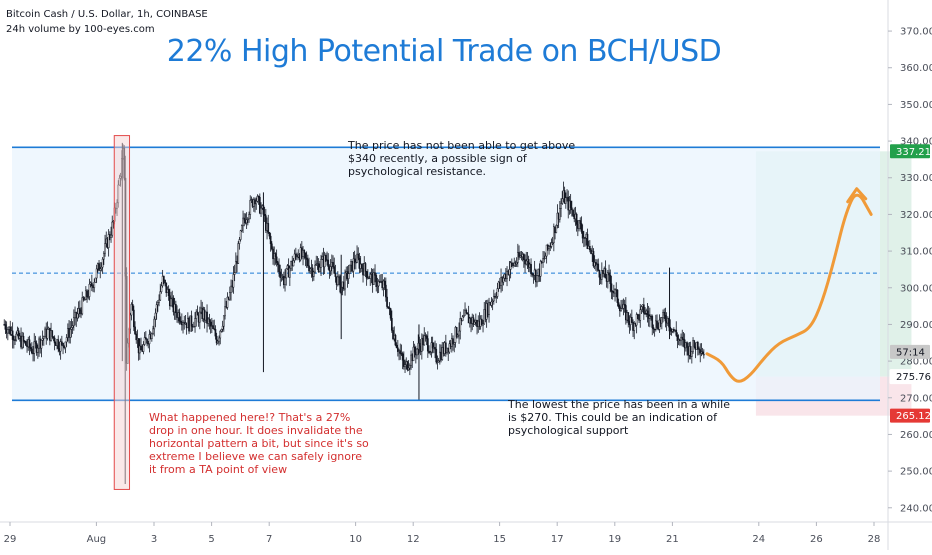 Image resolution: width=932 pixels, height=555 pixels. Describe the element at coordinates (916, 472) in the screenshot. I see `y-tick-label: 250.00` at that location.